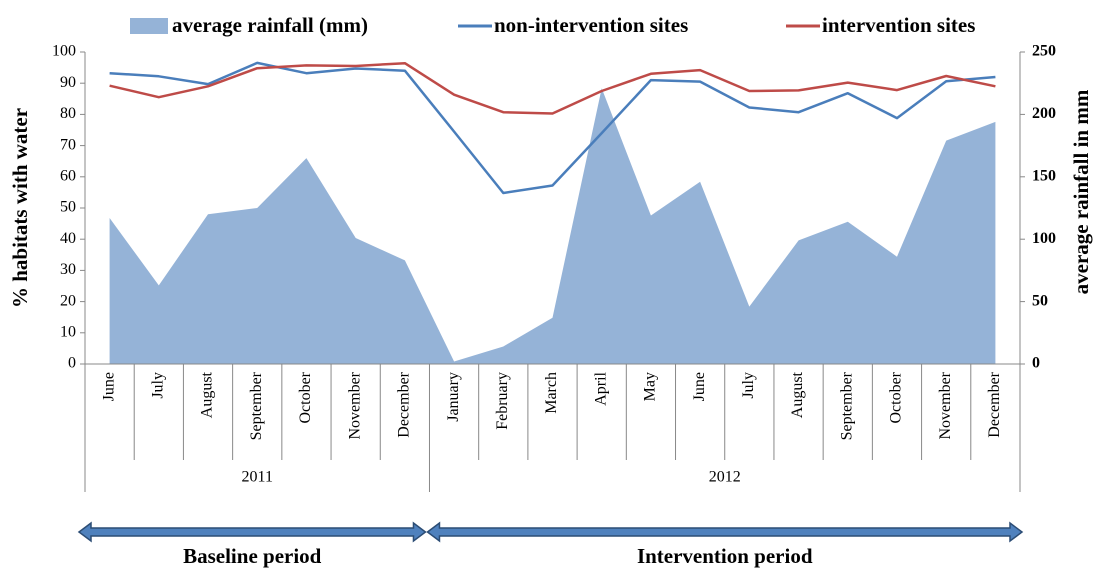  I want to click on y-tick-label: 60, so click(68, 175).